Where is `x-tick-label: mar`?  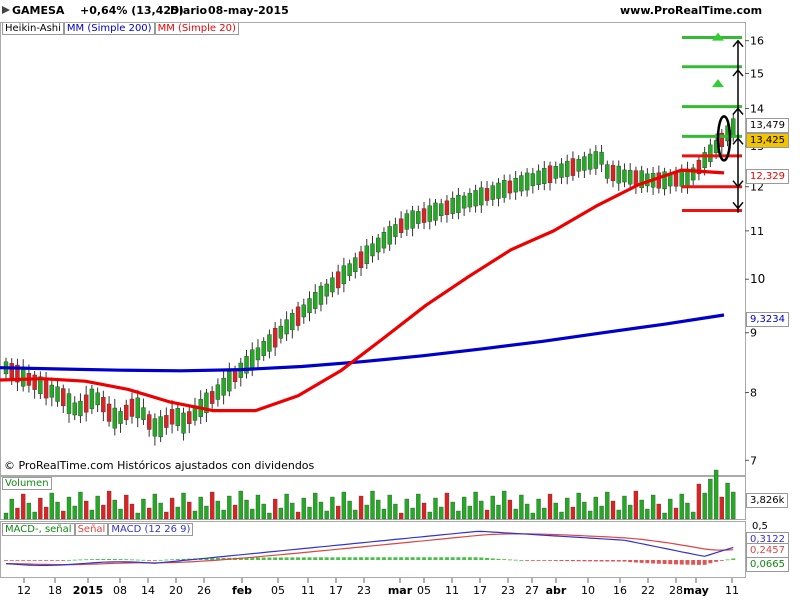 x-tick-label: mar is located at coordinates (400, 590).